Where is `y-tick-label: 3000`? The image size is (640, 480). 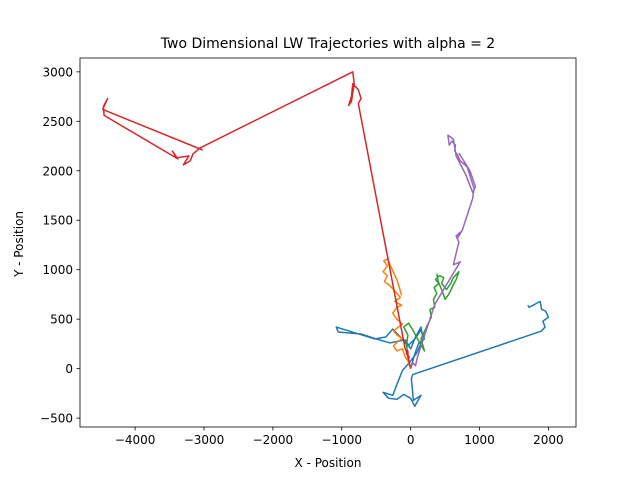
y-tick-label: 3000 is located at coordinates (57, 72).